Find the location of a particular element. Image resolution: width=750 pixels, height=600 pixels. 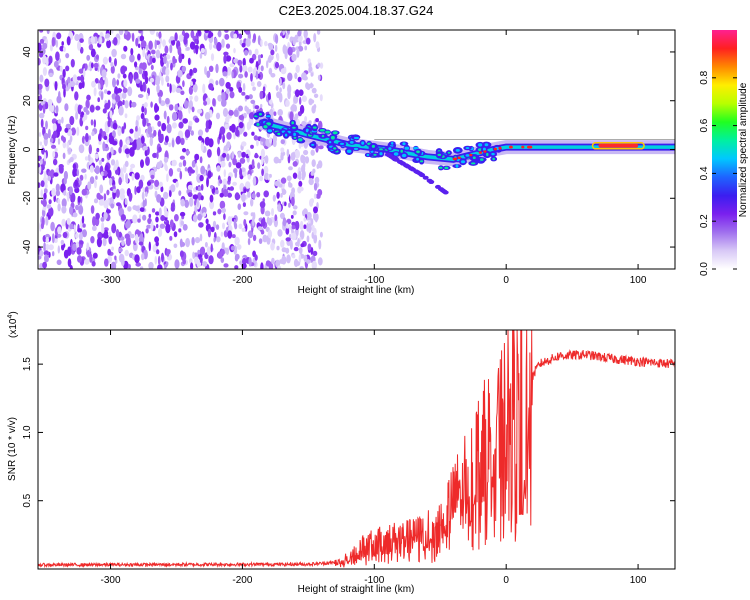

snr-y-label: SNR (10 * v/v) is located at coordinates (12, 449).